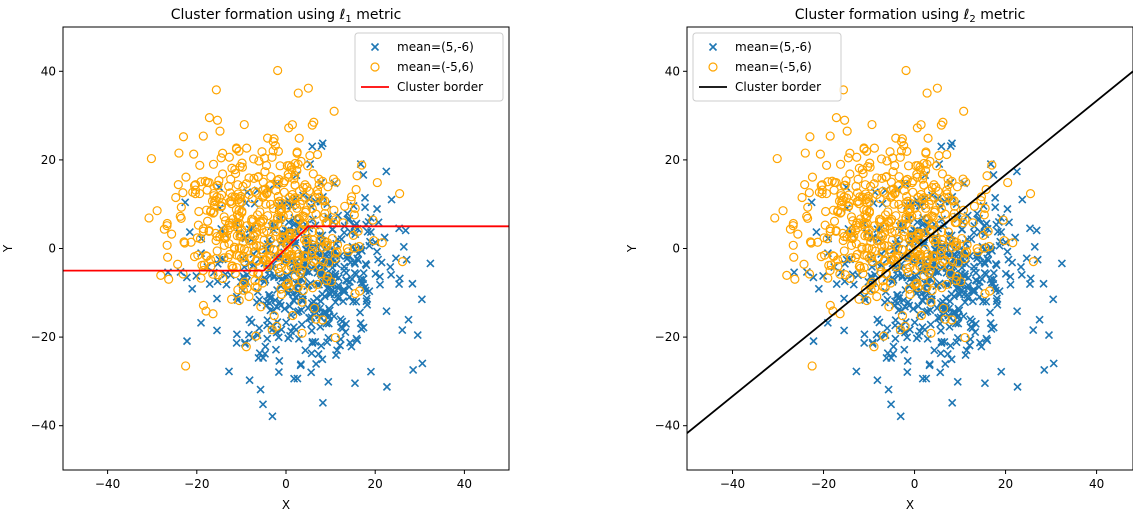  I want to click on legend-marker-circle, so click(713, 67).